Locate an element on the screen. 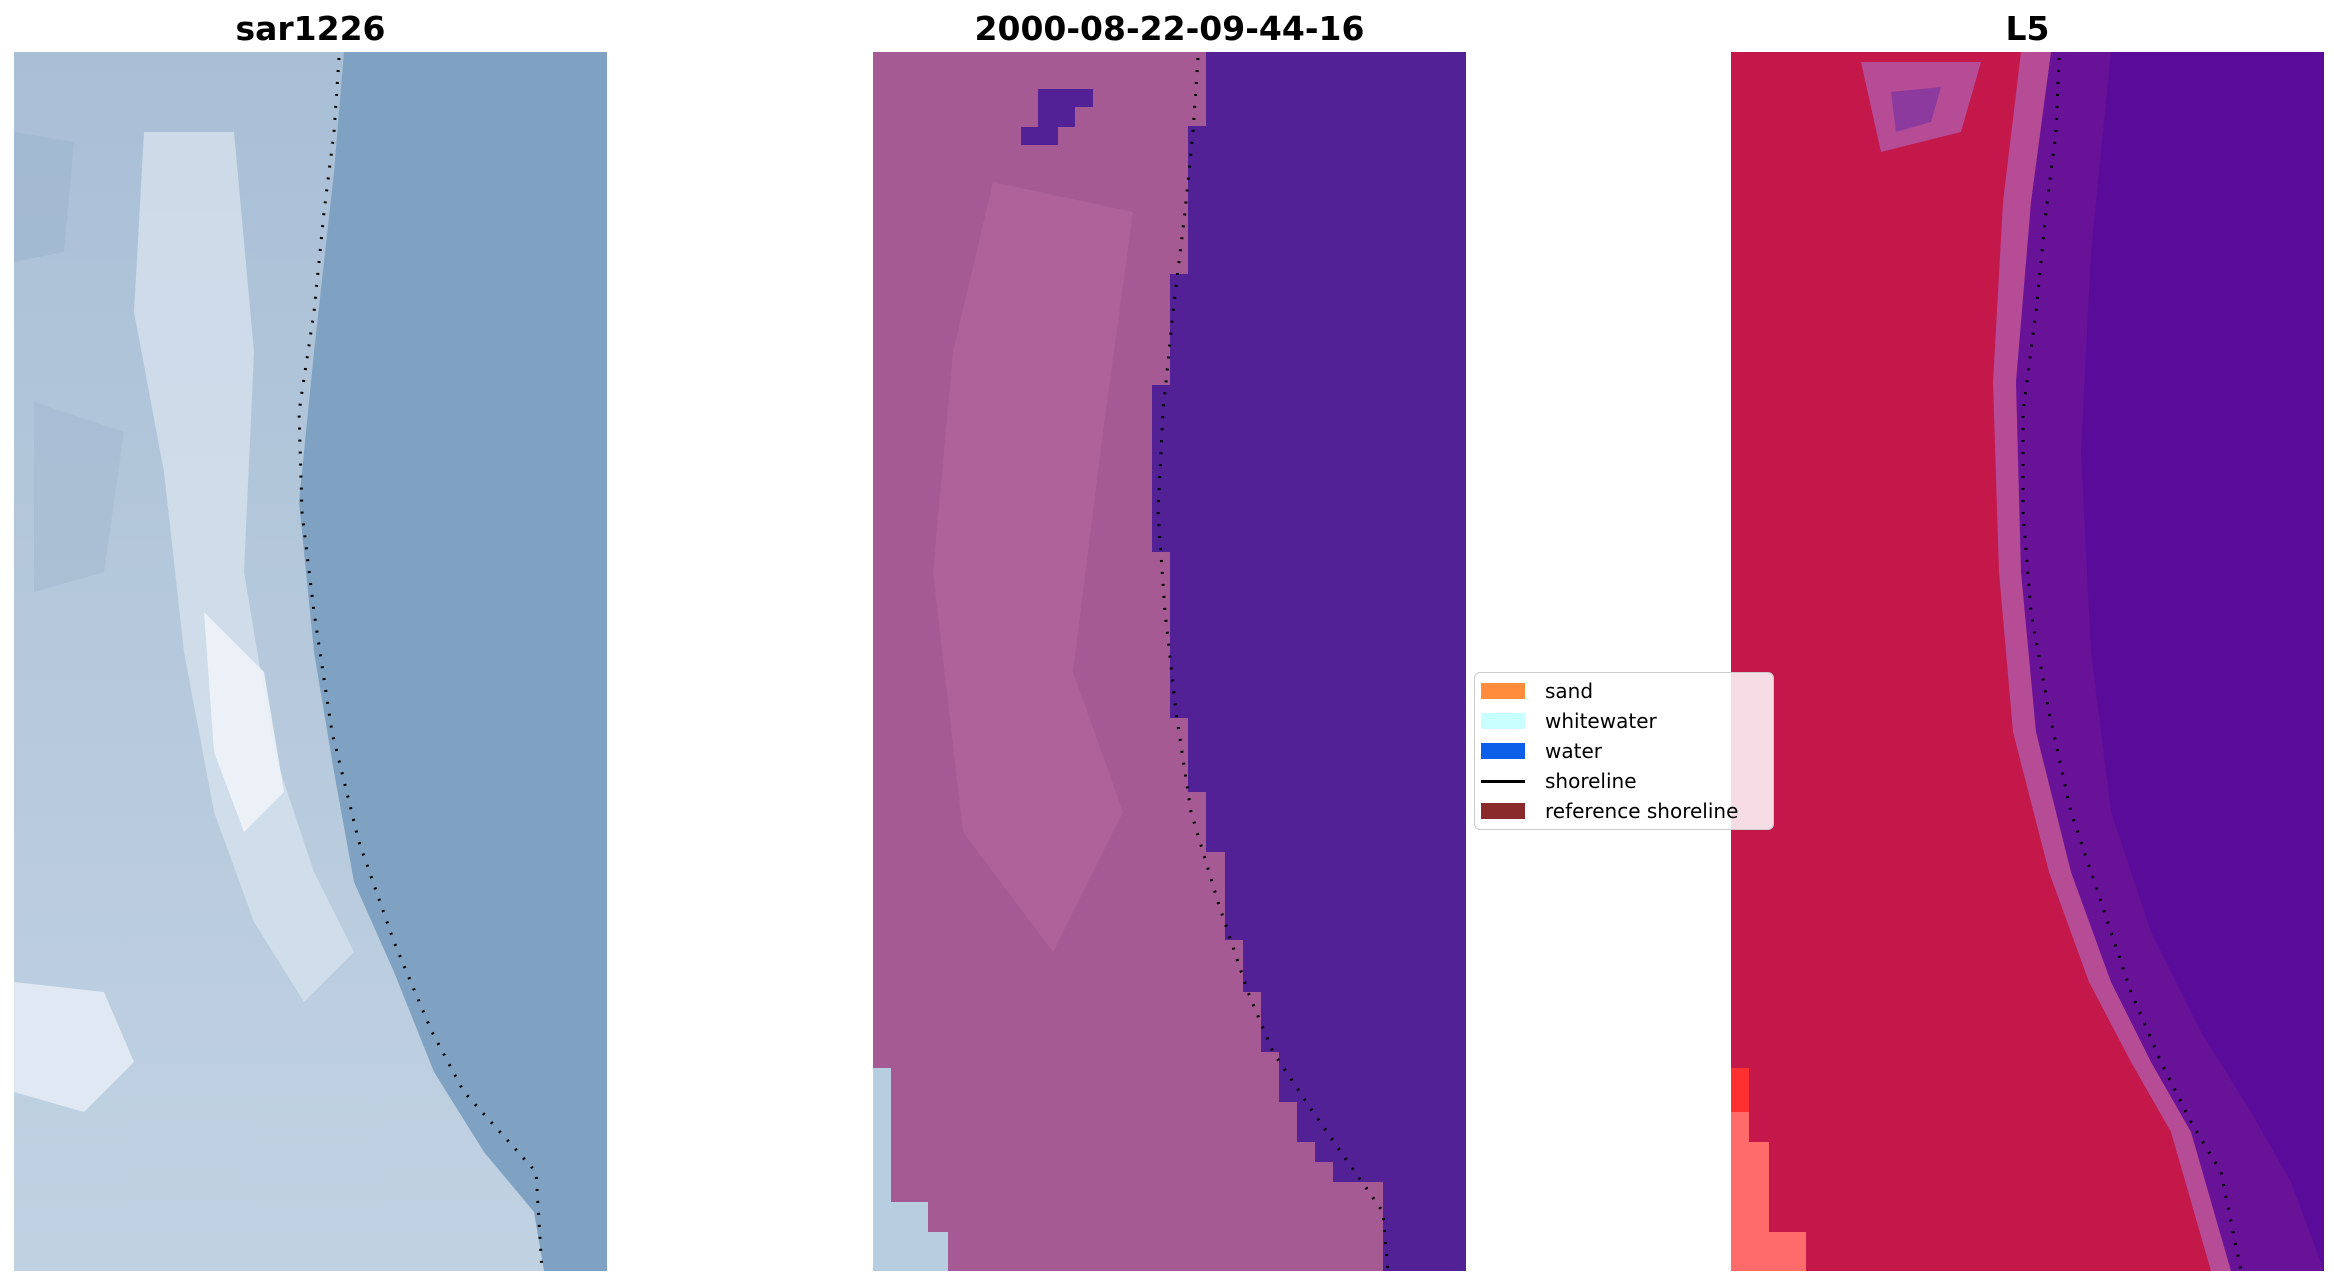  legend-item-shoreline: shoreline is located at coordinates (1559, 781).